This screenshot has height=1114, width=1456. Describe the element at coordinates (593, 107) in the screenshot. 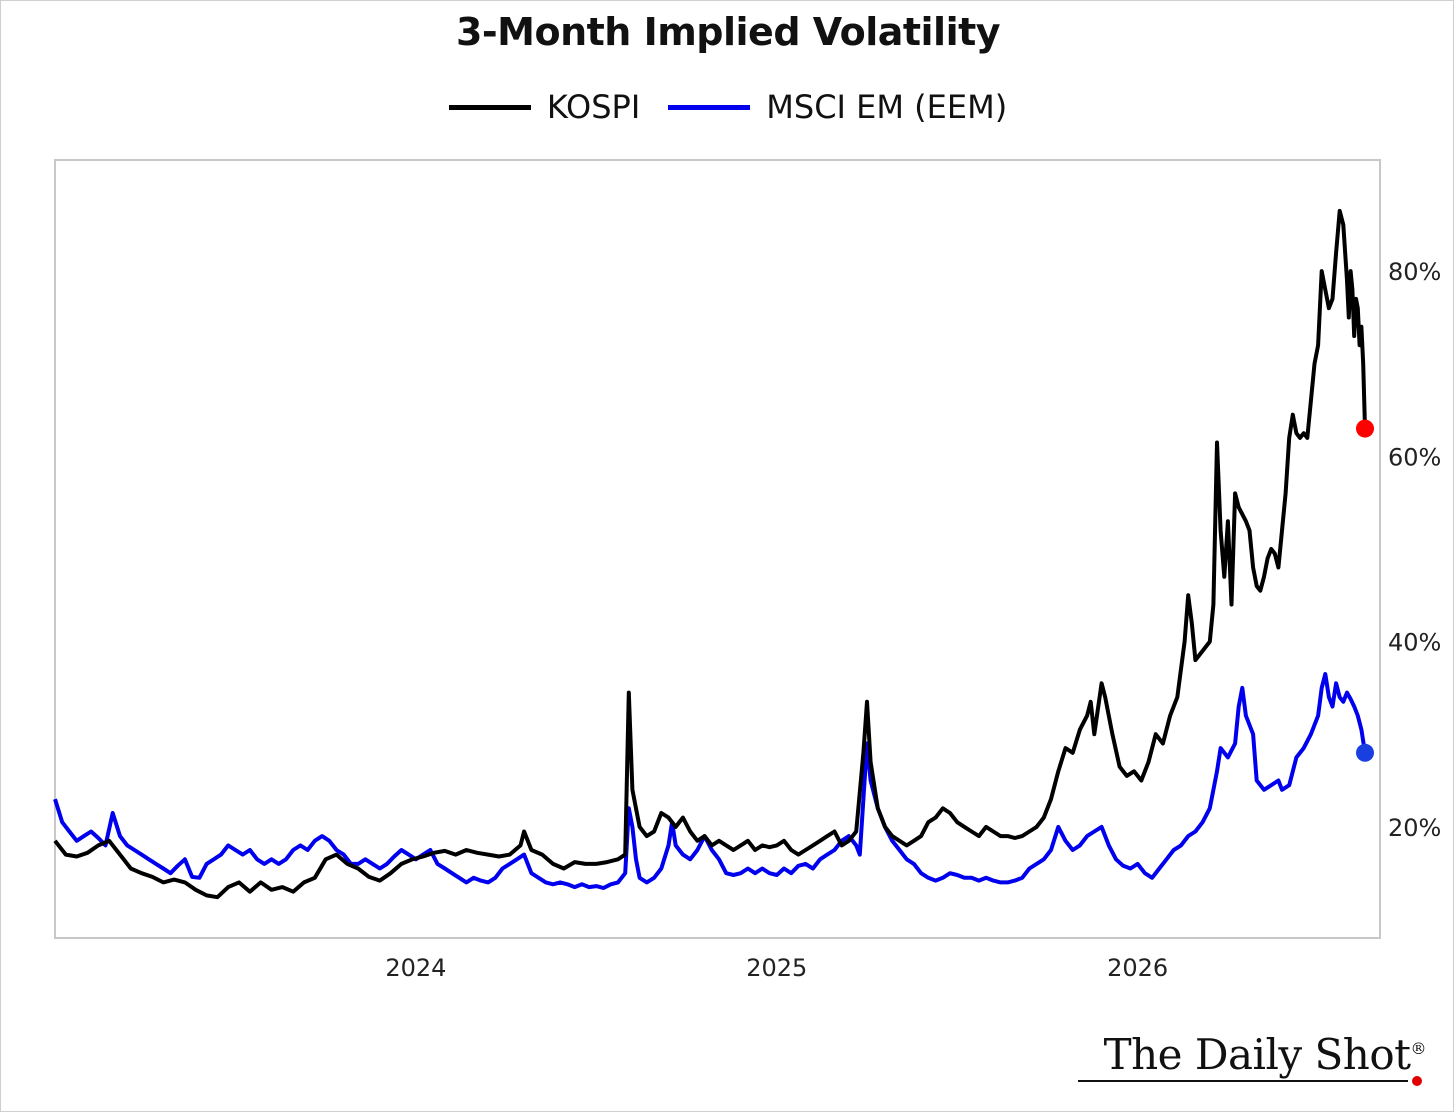

I see `legend-label-kospi: KOSPI` at that location.